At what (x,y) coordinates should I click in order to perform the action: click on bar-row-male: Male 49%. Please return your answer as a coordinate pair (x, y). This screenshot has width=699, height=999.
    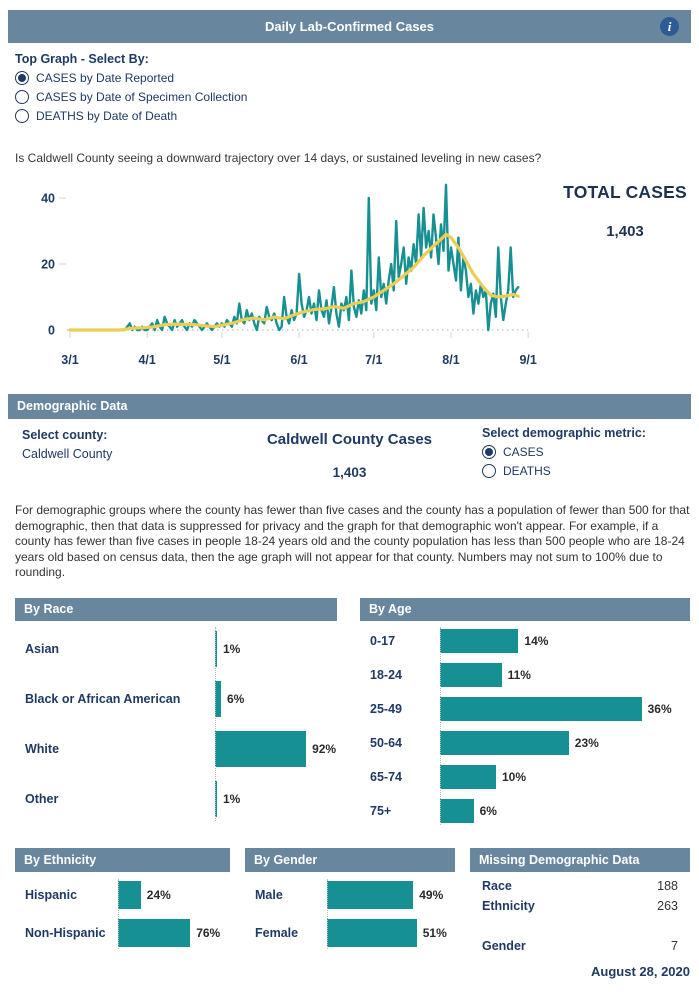
    Looking at the image, I should click on (365, 895).